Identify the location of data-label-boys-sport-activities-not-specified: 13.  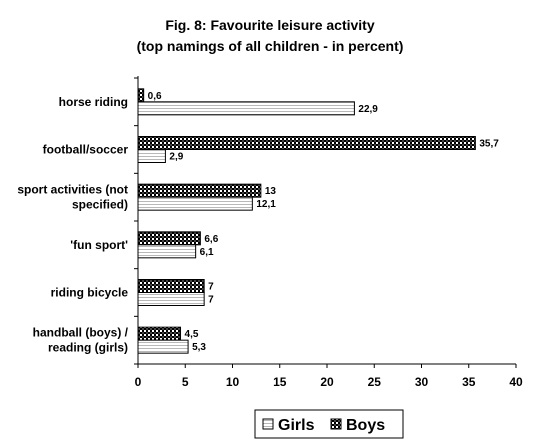
(271, 191).